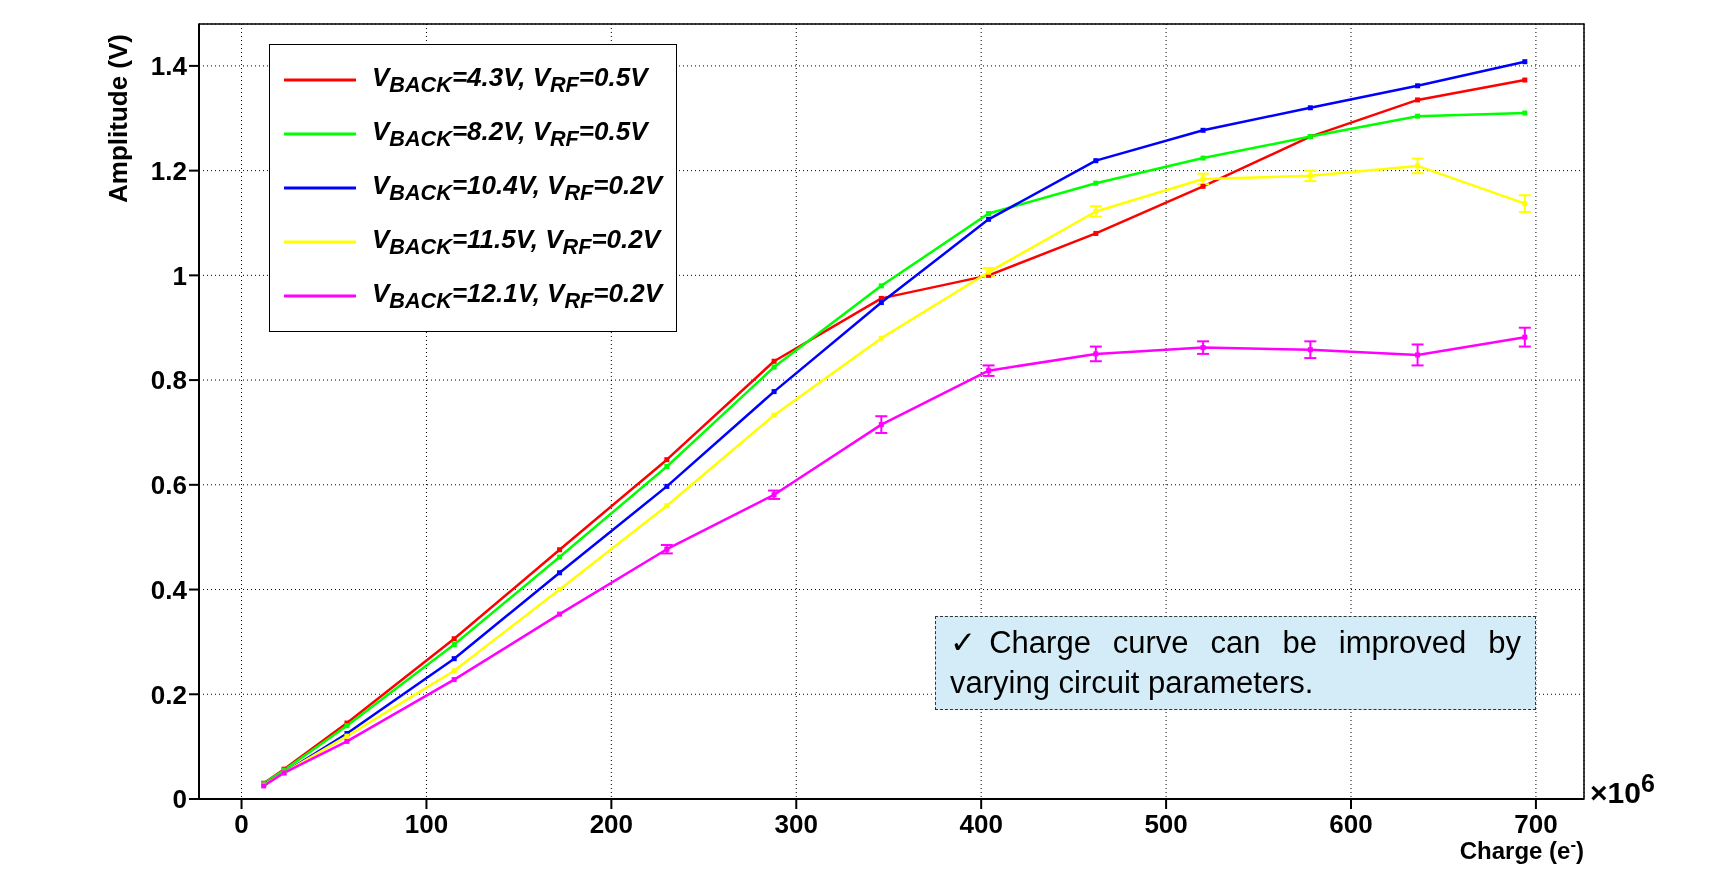 The height and width of the screenshot is (873, 1712). Describe the element at coordinates (179, 799) in the screenshot. I see `y-tick-label: 0` at that location.